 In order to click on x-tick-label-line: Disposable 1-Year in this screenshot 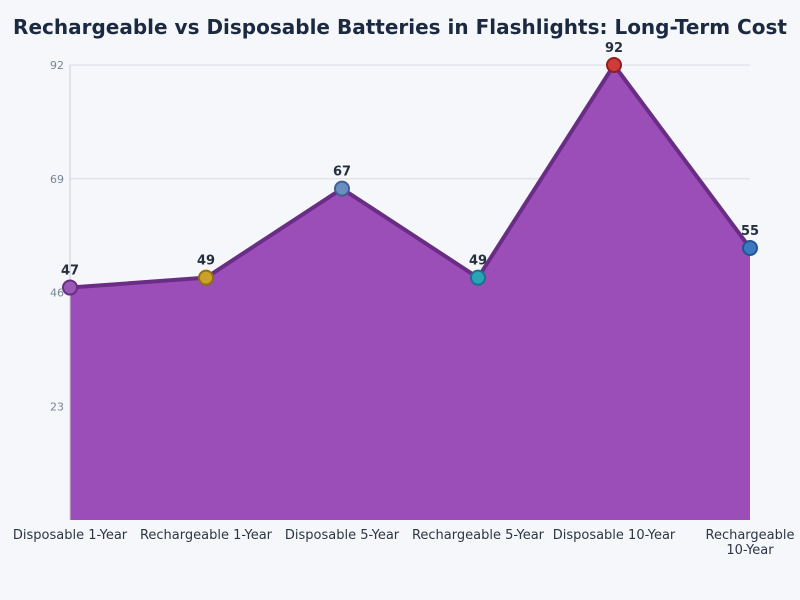, I will do `click(70, 535)`.